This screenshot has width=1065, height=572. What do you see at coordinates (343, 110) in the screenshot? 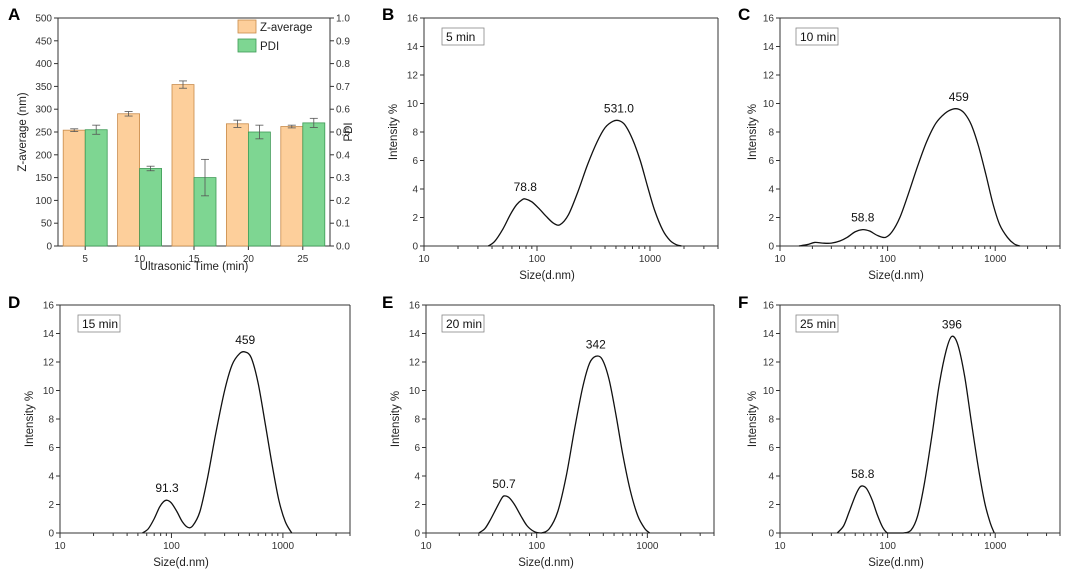
I see `y-tick-label-right: 0.6` at bounding box center [343, 110].